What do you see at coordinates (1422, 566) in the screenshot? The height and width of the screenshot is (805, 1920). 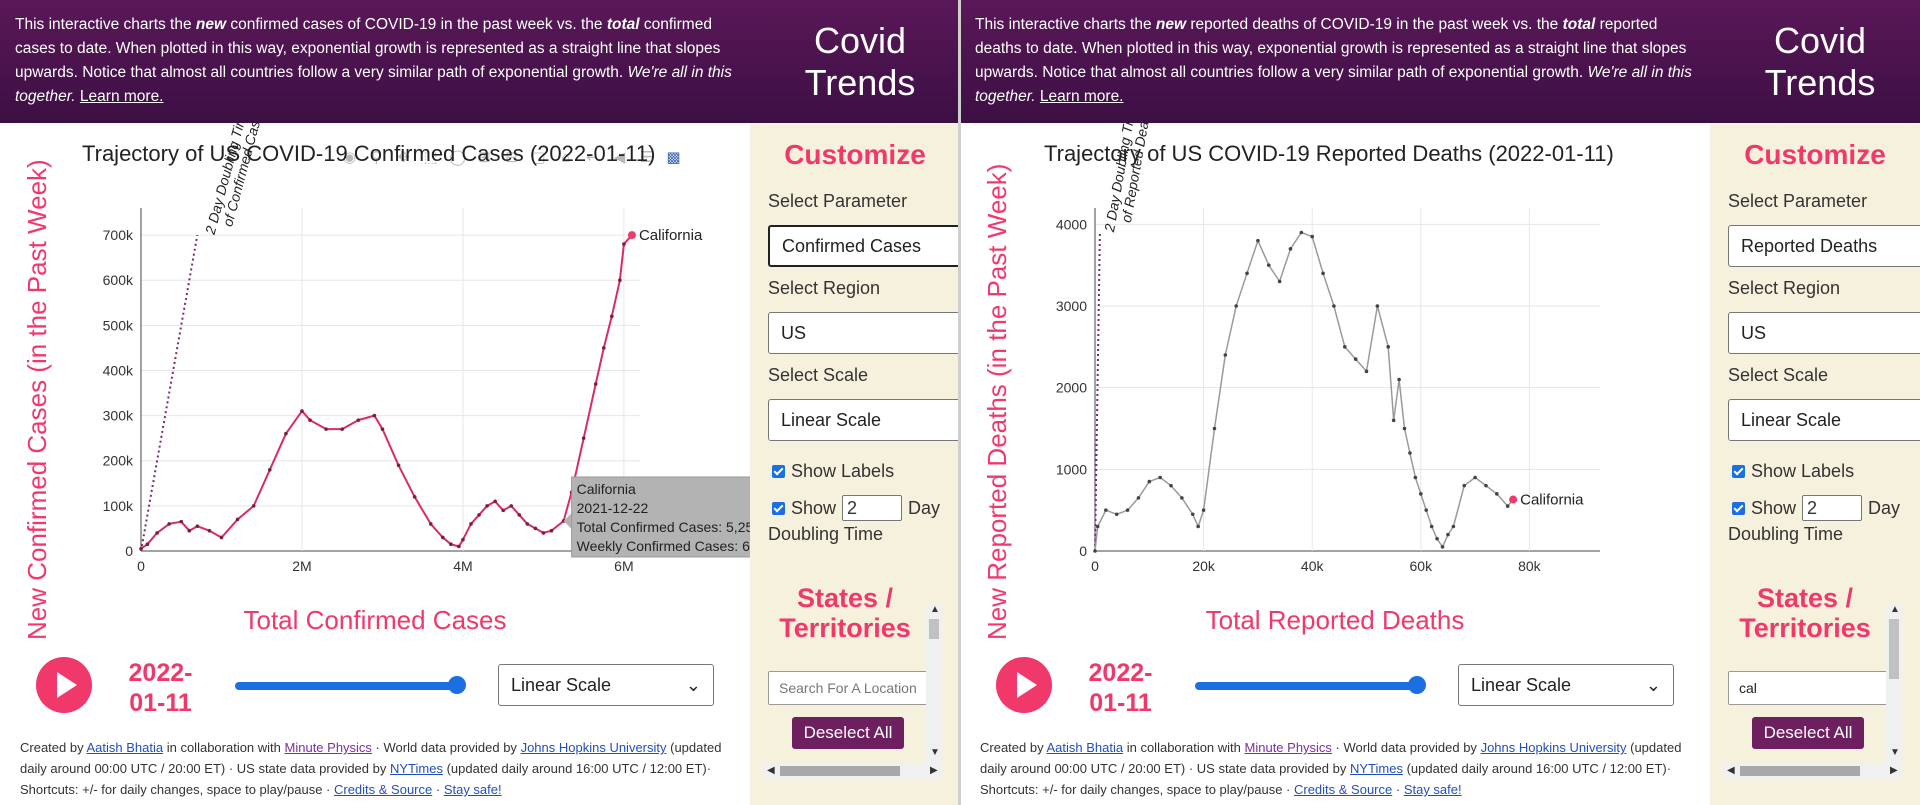 I see `x-tick-label: 60k` at bounding box center [1422, 566].